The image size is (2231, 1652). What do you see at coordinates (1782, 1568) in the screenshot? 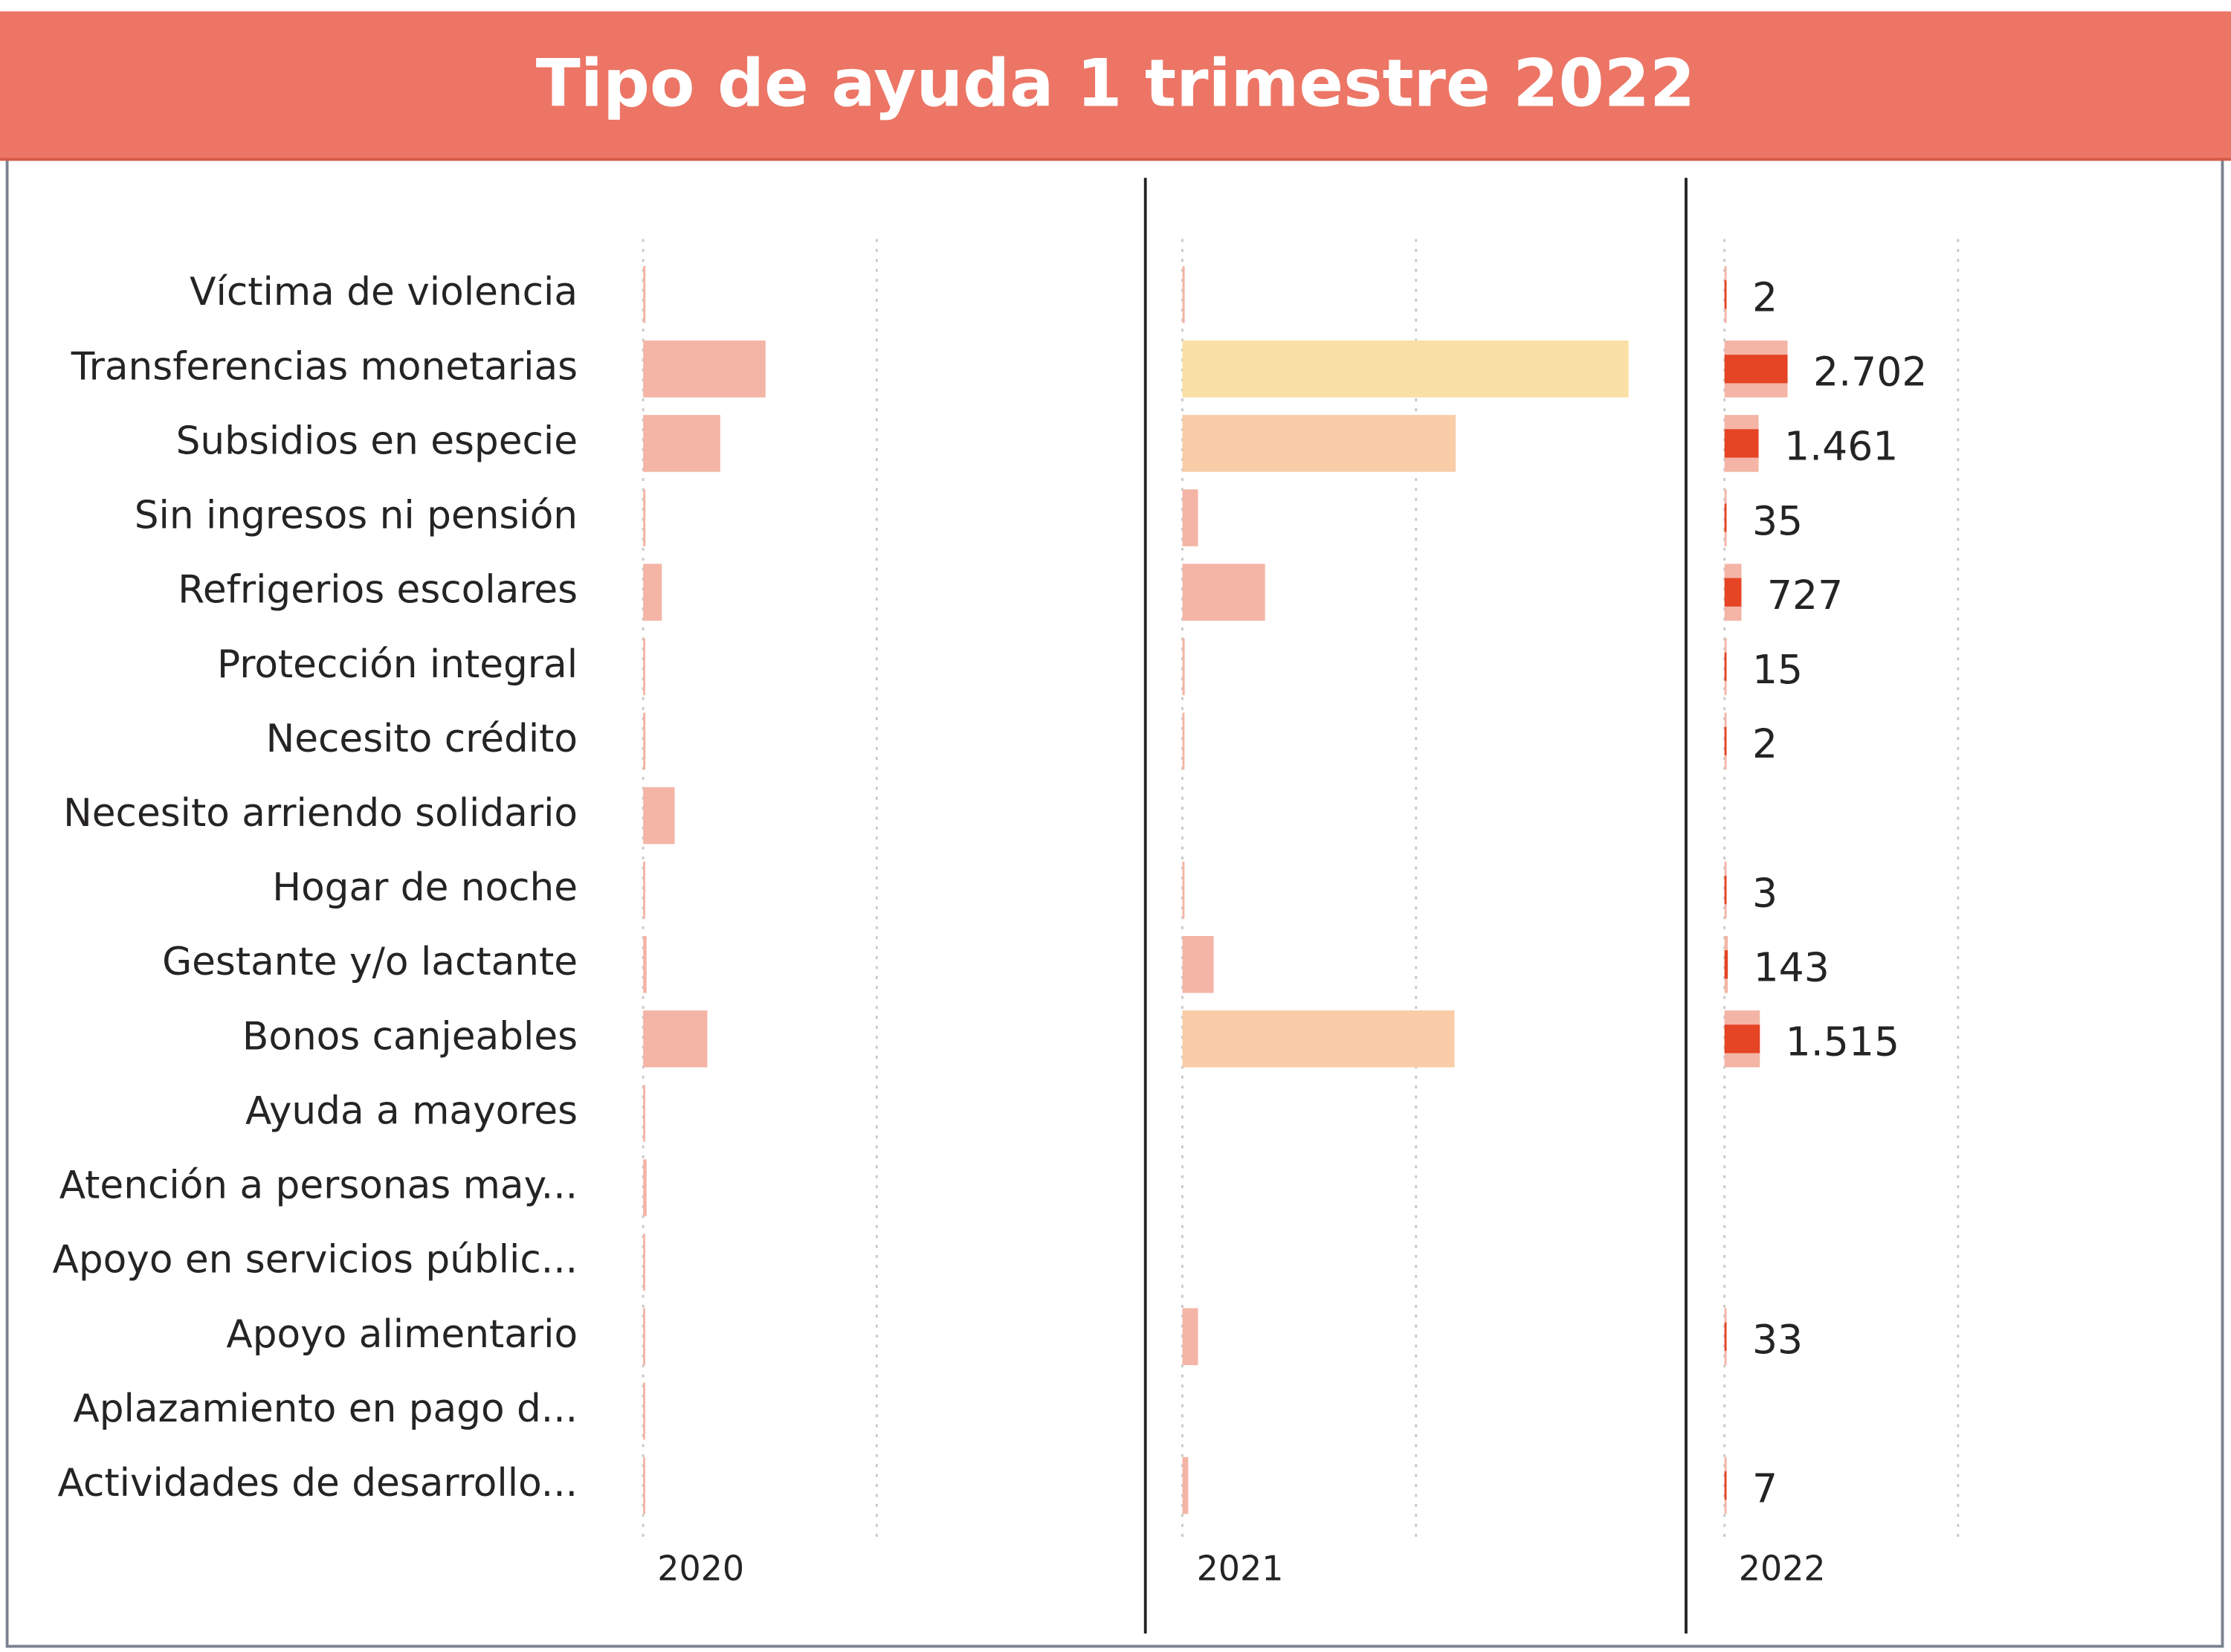
I see `panel-label: 2022` at bounding box center [1782, 1568].